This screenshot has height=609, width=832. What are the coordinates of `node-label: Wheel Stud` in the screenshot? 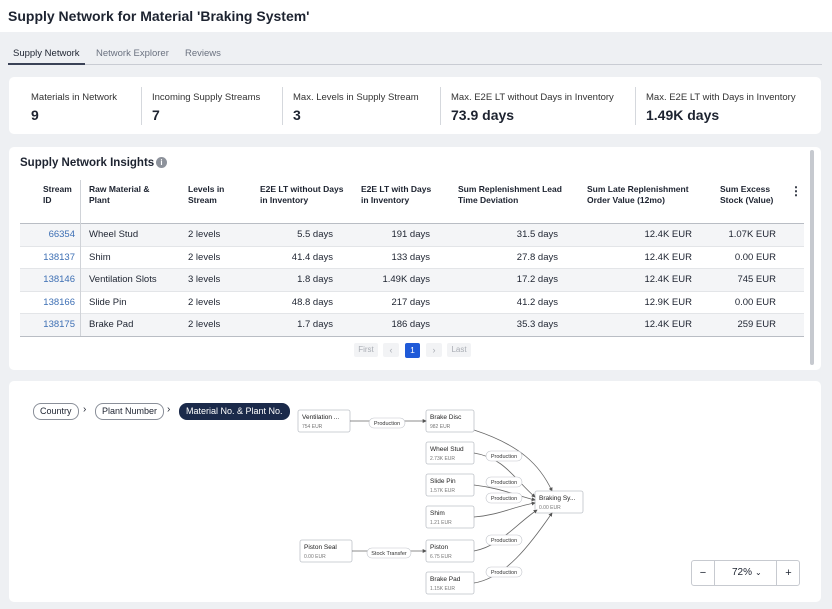 It's located at (447, 449).